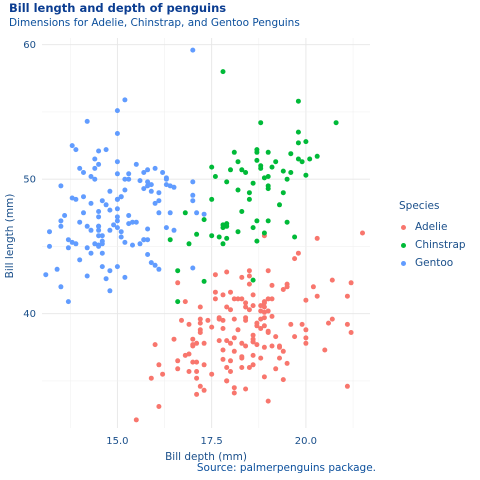 The width and height of the screenshot is (480, 480). Describe the element at coordinates (403, 263) in the screenshot. I see `legend-dot-icon` at that location.